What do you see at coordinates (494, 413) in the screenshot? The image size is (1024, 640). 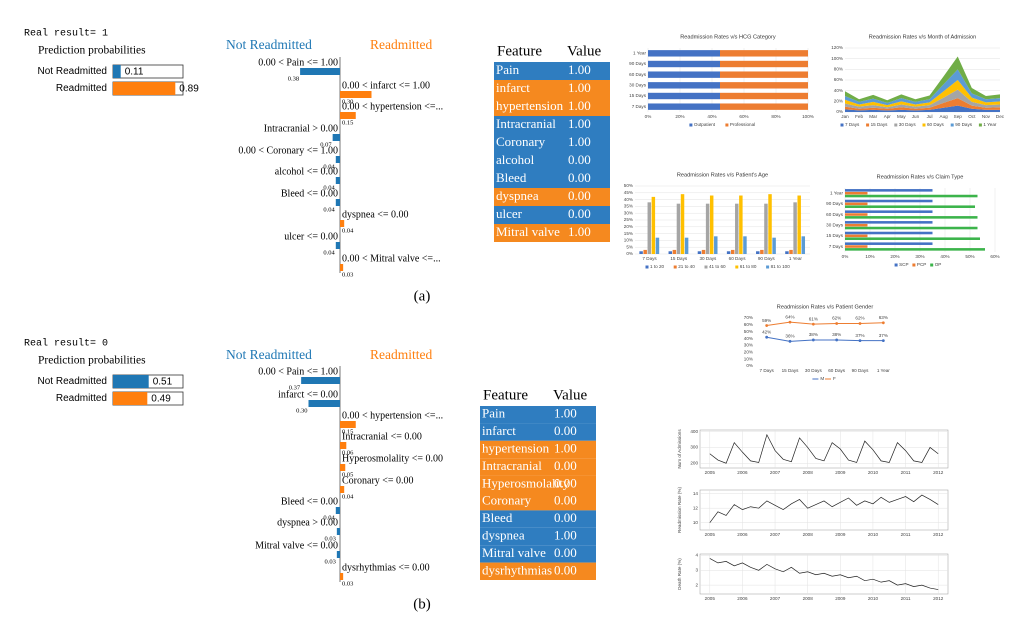 I see `table-cell: Pain` at bounding box center [494, 413].